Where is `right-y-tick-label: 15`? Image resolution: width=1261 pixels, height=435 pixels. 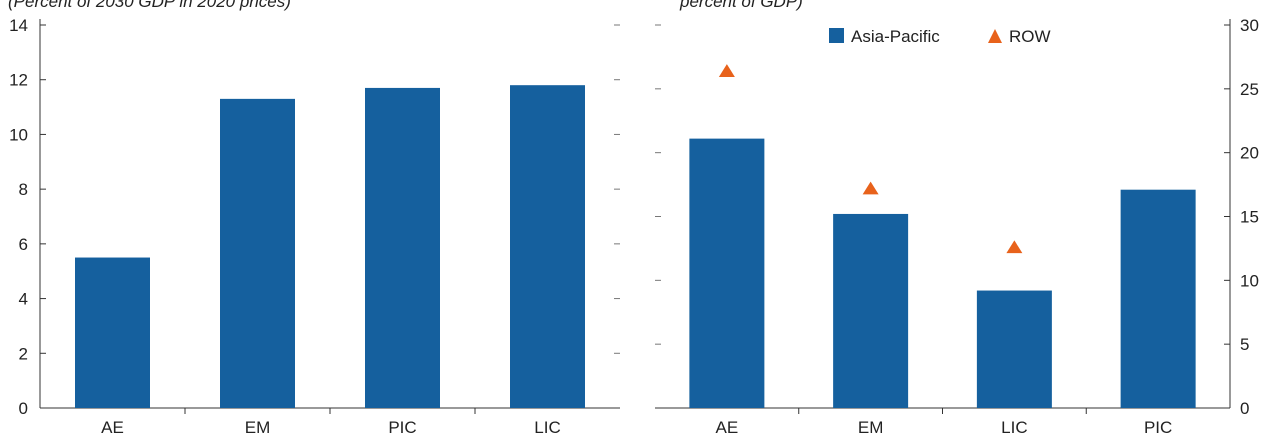
right-y-tick-label: 15 is located at coordinates (1249, 217).